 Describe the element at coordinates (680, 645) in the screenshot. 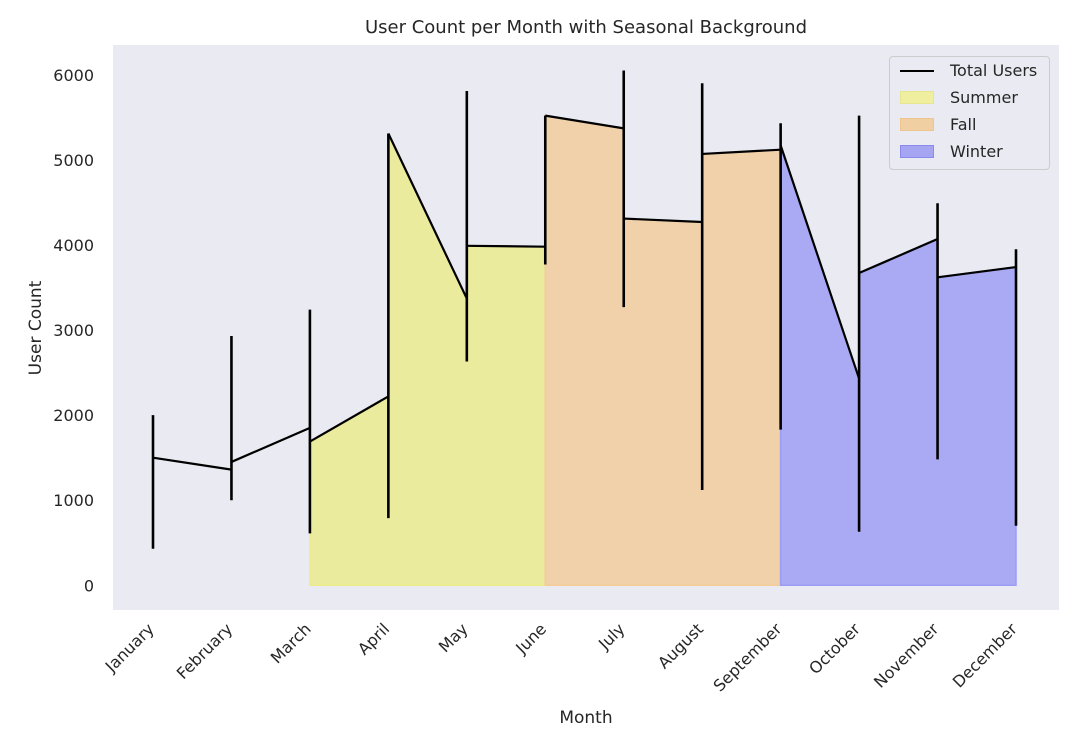

I see `x-tick-label-august: August` at that location.